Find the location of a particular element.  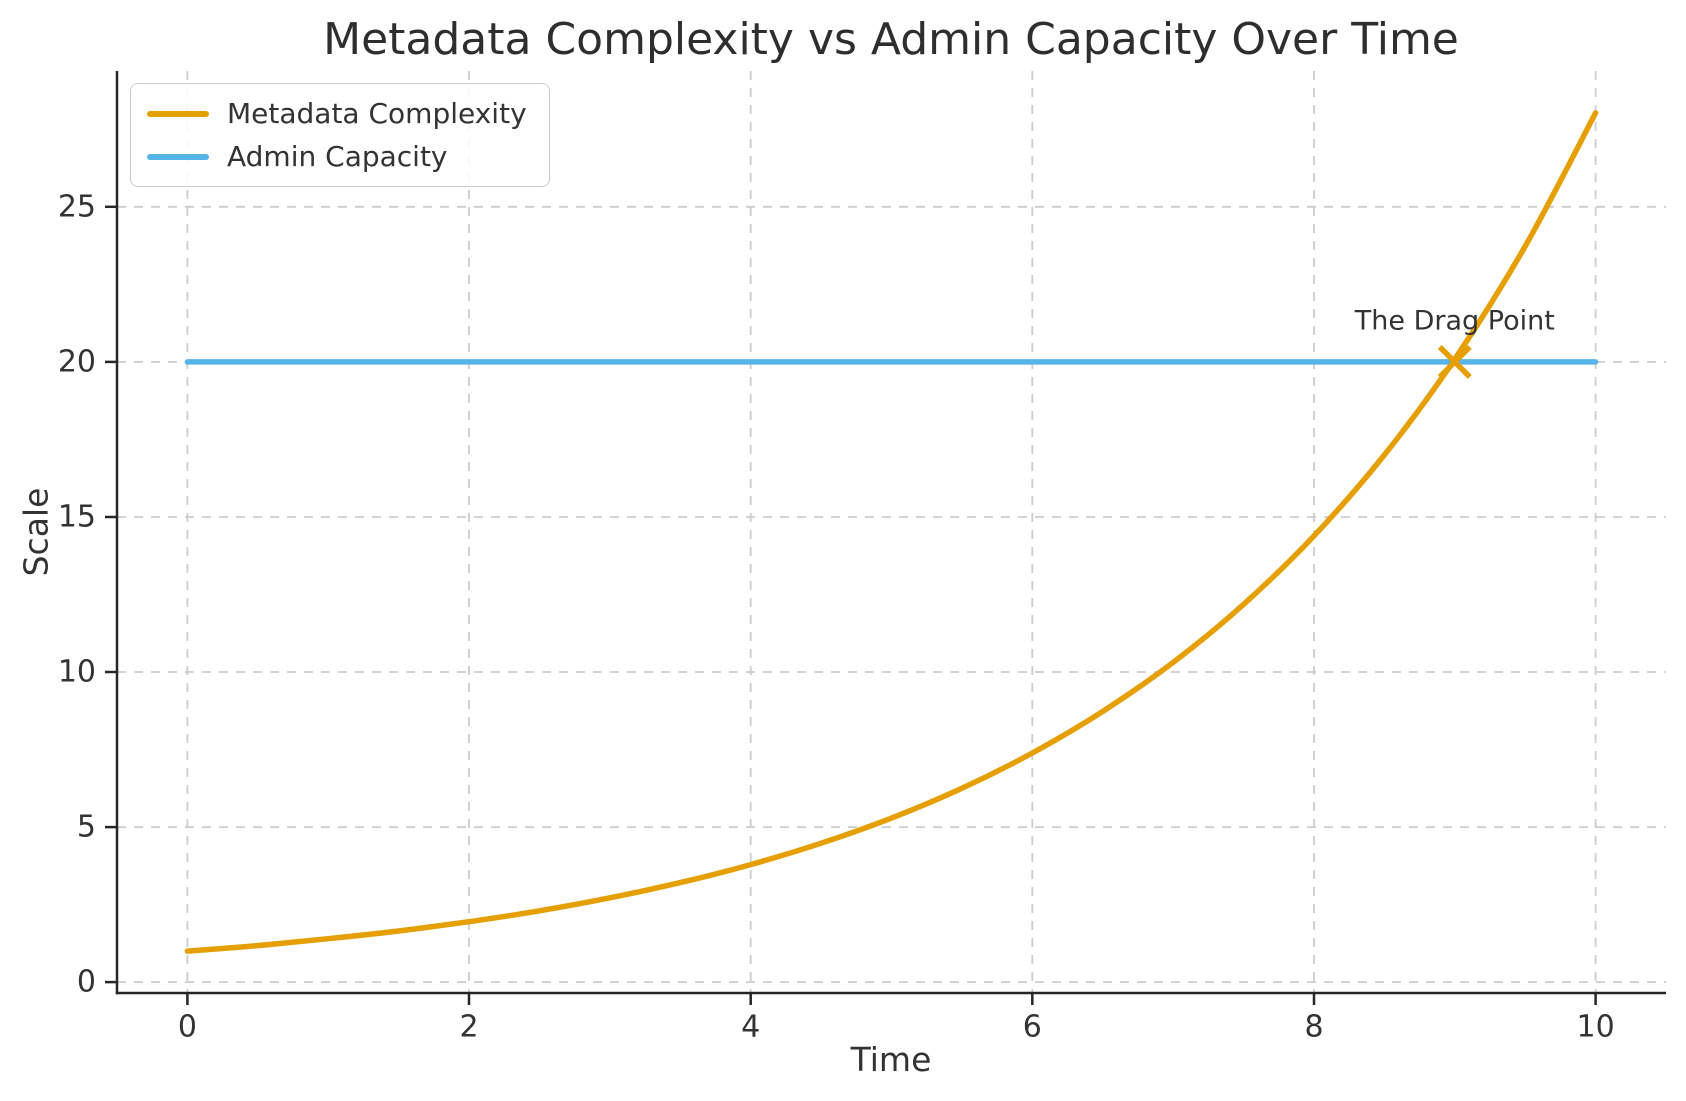

x-tick-label-10: 10 is located at coordinates (1596, 1027).